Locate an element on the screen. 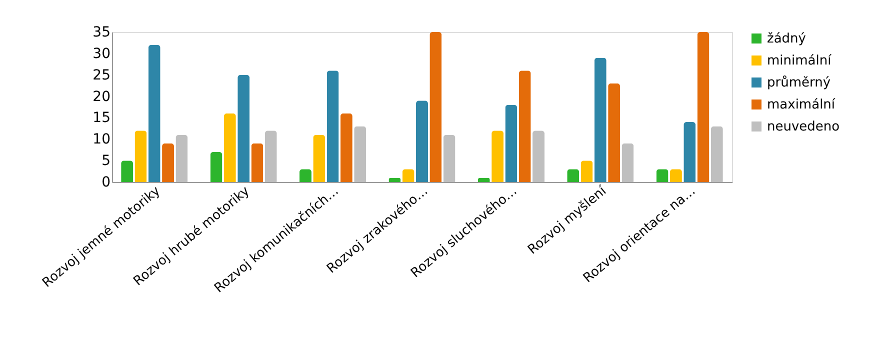 The height and width of the screenshot is (358, 893). y-tick-label: 15 is located at coordinates (101, 118).